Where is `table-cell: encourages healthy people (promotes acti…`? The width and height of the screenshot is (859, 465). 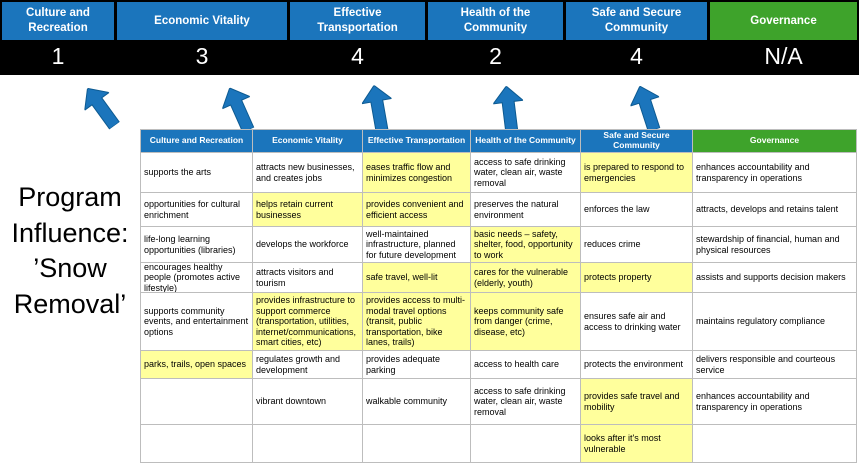
table-cell: encourages healthy people (promotes acti… is located at coordinates (197, 278).